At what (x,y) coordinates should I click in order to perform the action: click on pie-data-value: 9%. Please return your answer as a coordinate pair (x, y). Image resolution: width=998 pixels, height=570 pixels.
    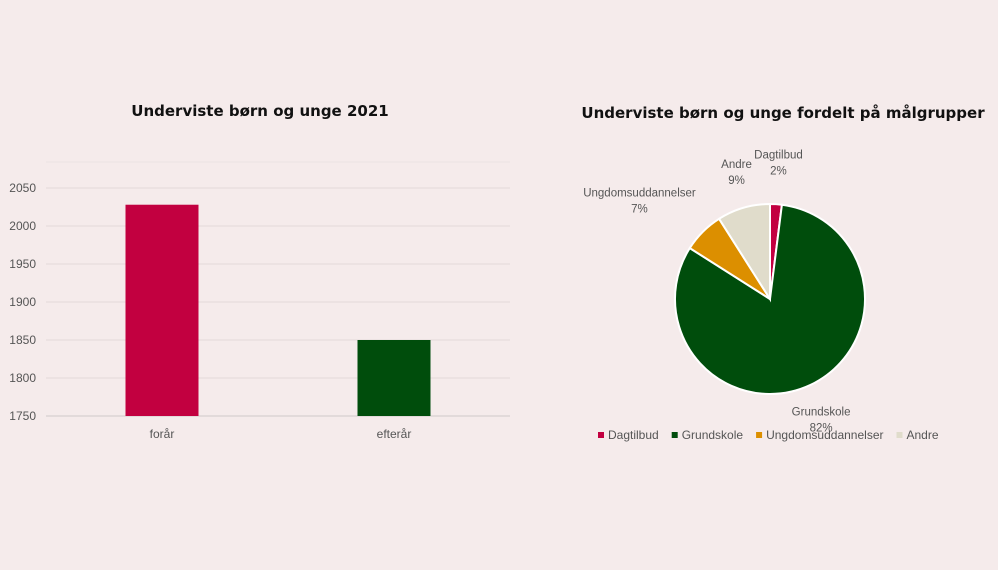
    Looking at the image, I should click on (736, 181).